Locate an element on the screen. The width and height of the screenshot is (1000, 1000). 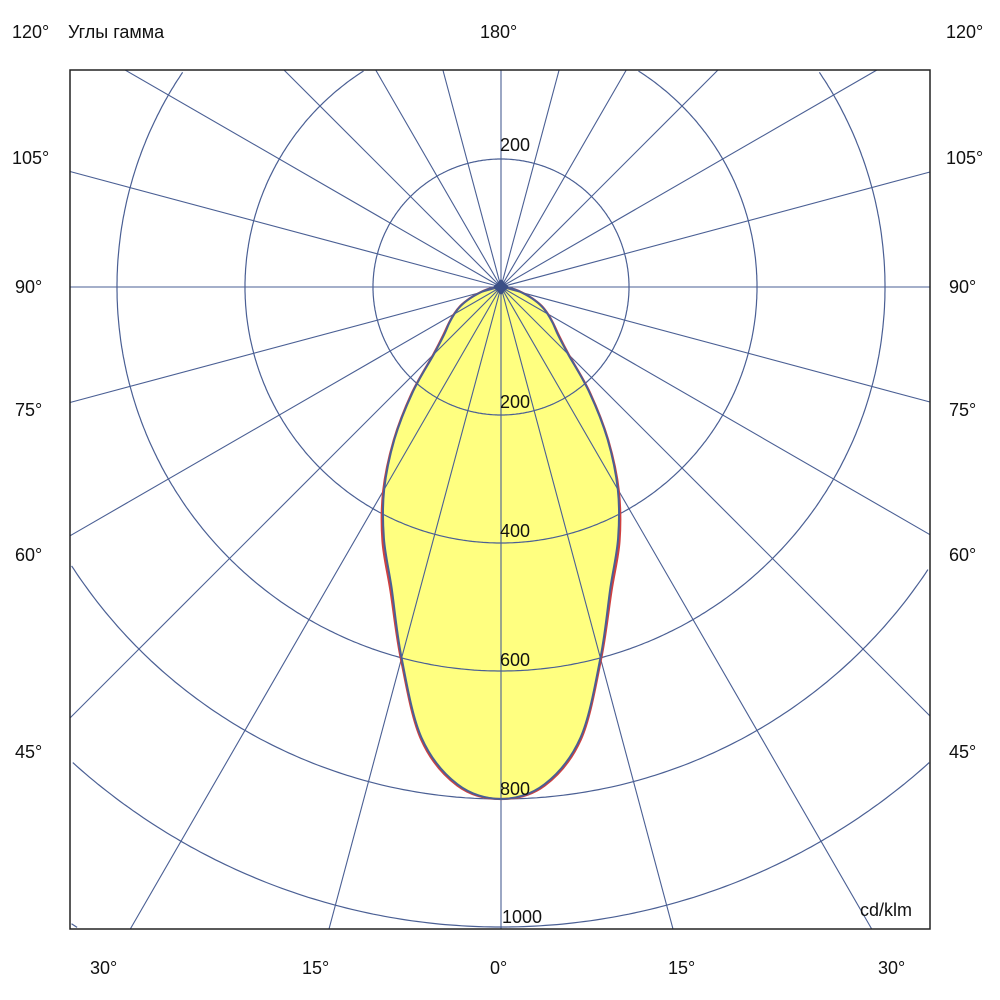
intensity-curve-blue is located at coordinates (501, 543).